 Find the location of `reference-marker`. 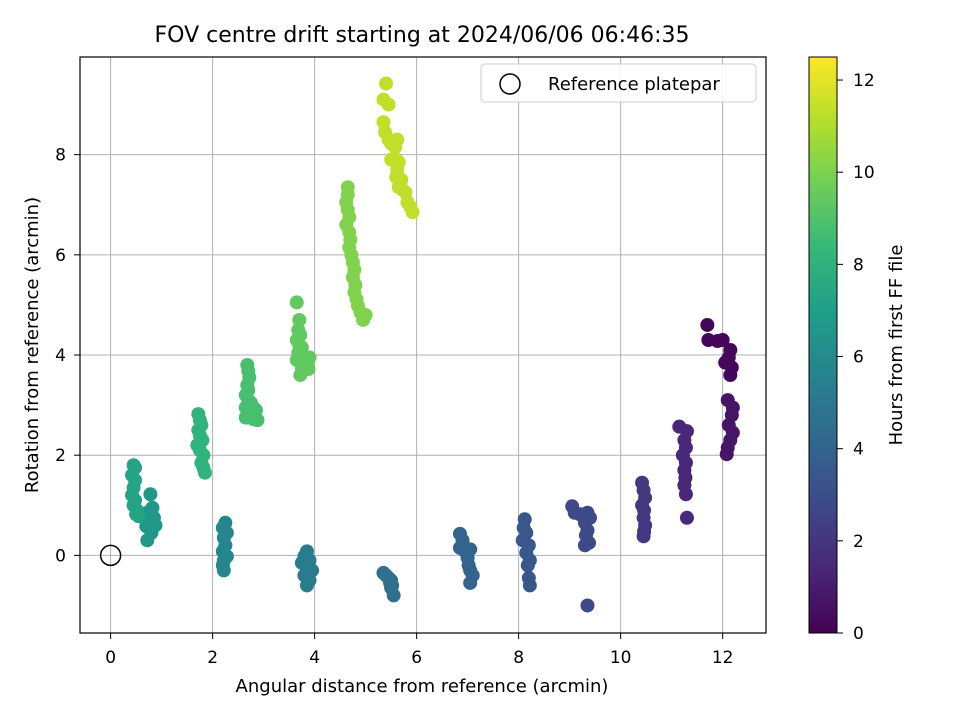

reference-marker is located at coordinates (110, 555).